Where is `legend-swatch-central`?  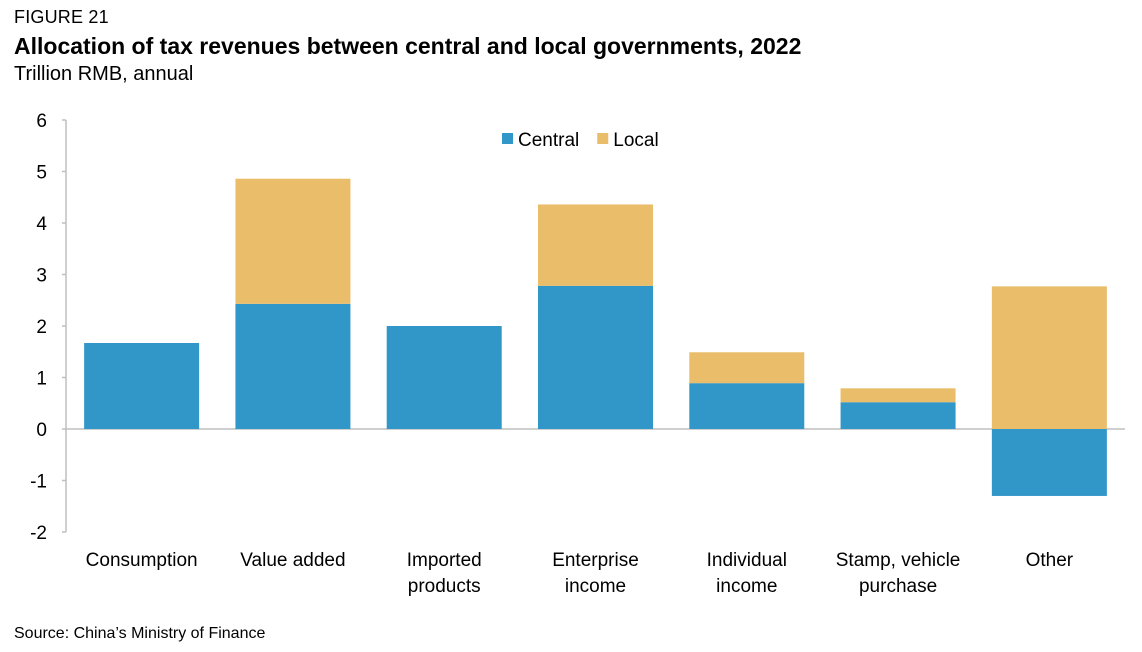
legend-swatch-central is located at coordinates (507, 138).